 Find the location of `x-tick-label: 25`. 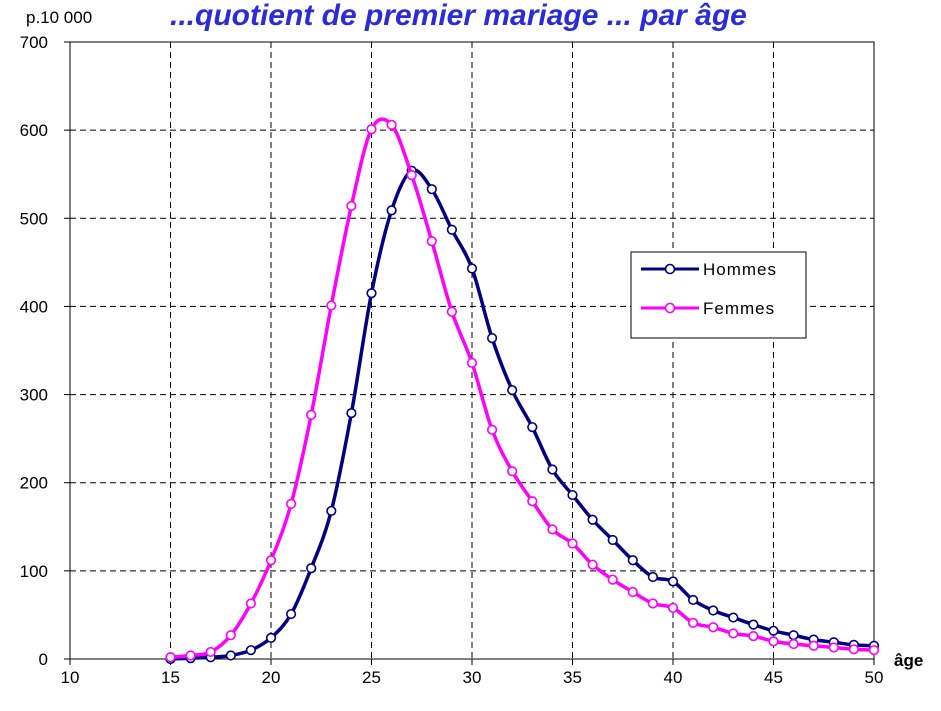

x-tick-label: 25 is located at coordinates (371, 677).